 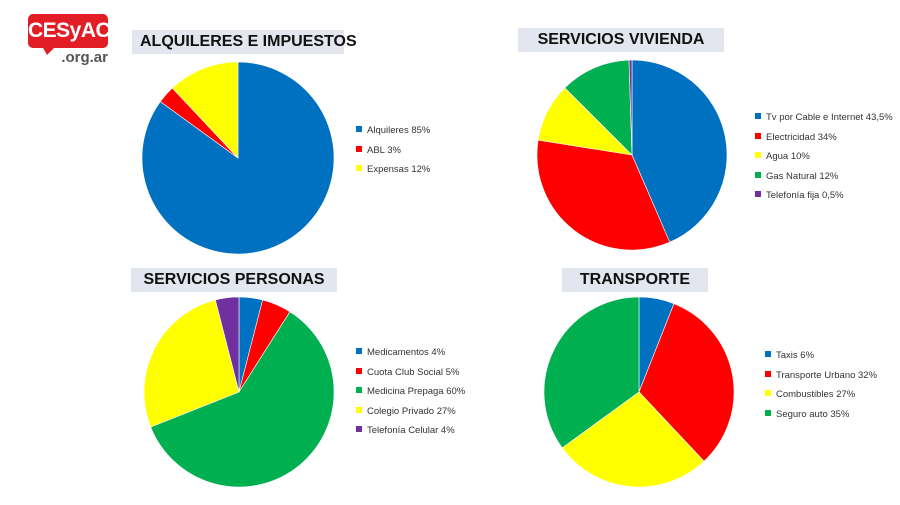 I want to click on legend-label: Taxis 6%, so click(x=795, y=355).